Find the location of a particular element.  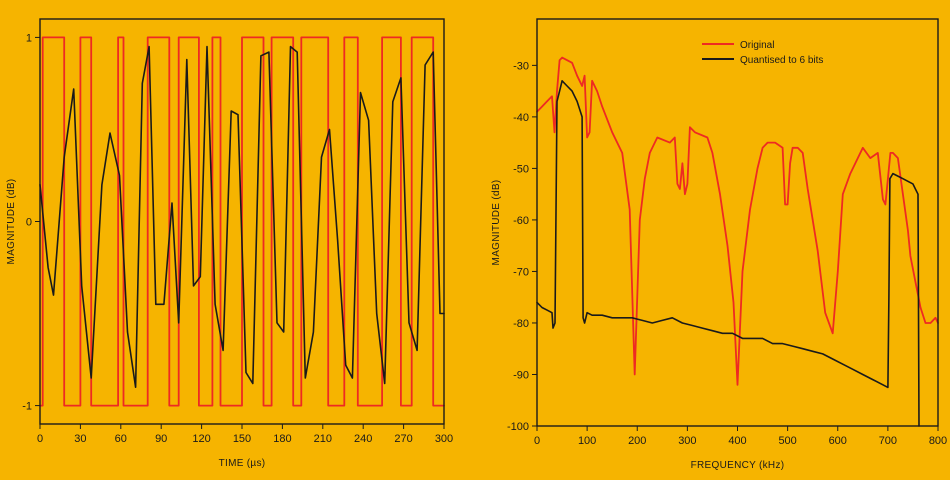

freq-y-tick-label: -60 is located at coordinates (521, 221).